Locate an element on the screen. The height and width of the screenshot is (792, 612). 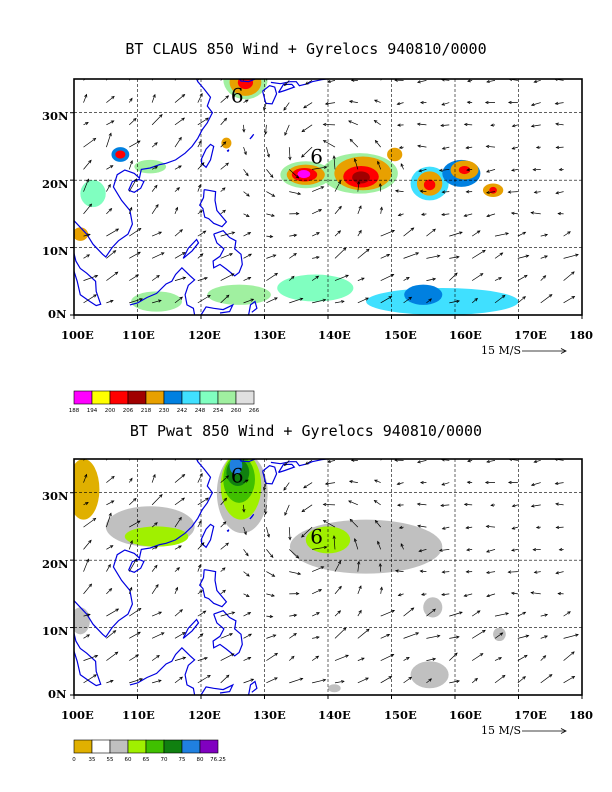
lon-tick-label: 120E is located at coordinates (204, 335).